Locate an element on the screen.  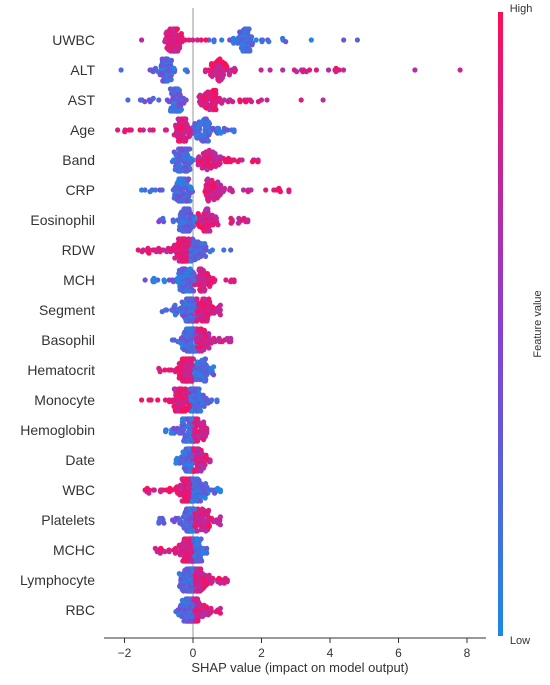
feature-label: CRP is located at coordinates (80, 190).